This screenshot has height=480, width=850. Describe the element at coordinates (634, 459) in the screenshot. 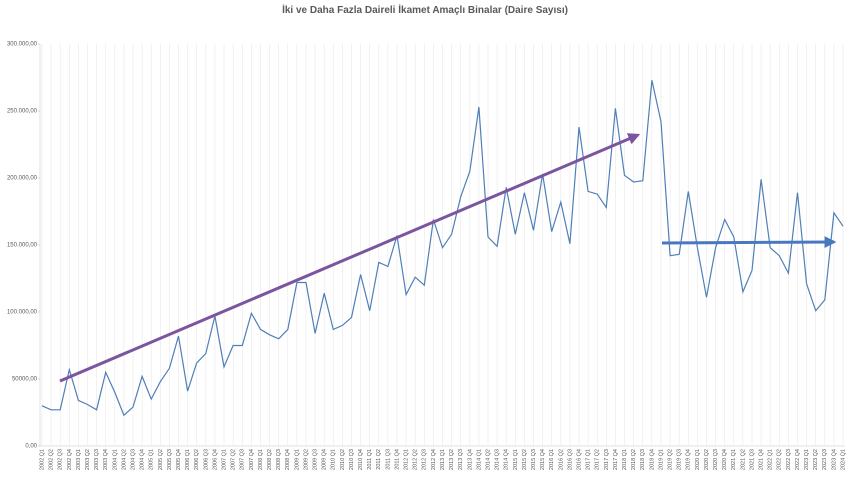

I see `x-tick-label: 2018 Q2` at that location.